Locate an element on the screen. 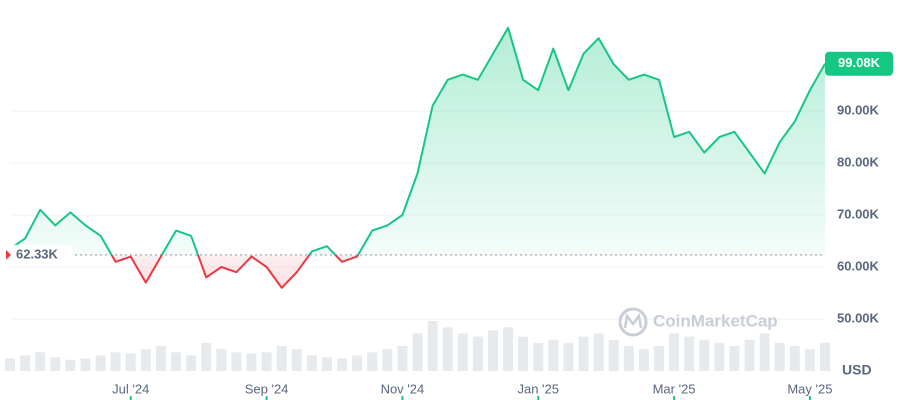  y-tick-label: 90.00K is located at coordinates (858, 109).